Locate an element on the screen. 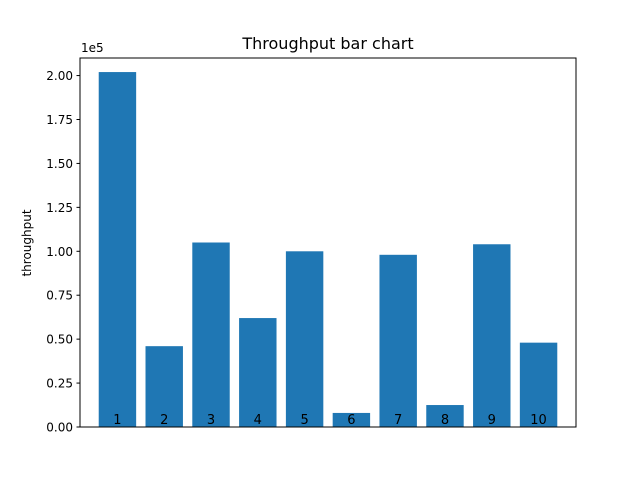  y-tick-label: 0.75 is located at coordinates (59, 296).